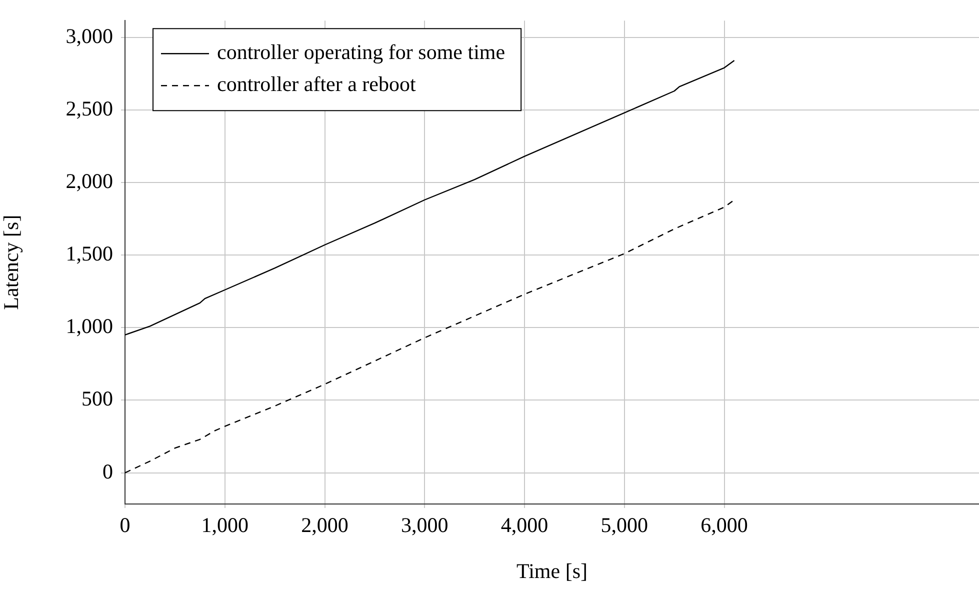 This screenshot has height=589, width=979. Describe the element at coordinates (89, 180) in the screenshot. I see `y-tick-label: 2,000` at that location.